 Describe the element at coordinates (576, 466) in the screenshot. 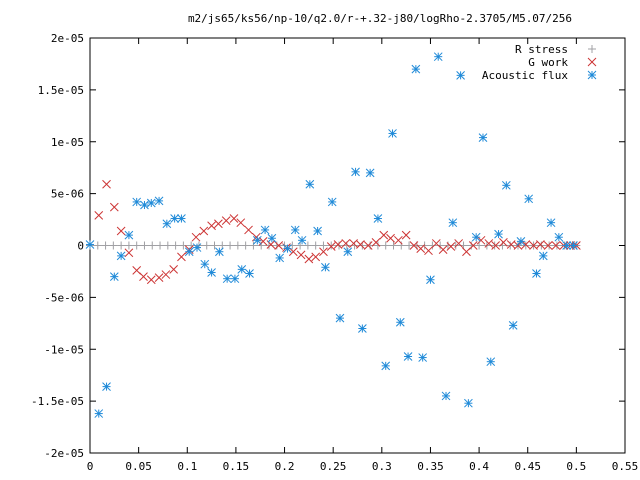

I see `x-tick-label: 0.5` at that location.